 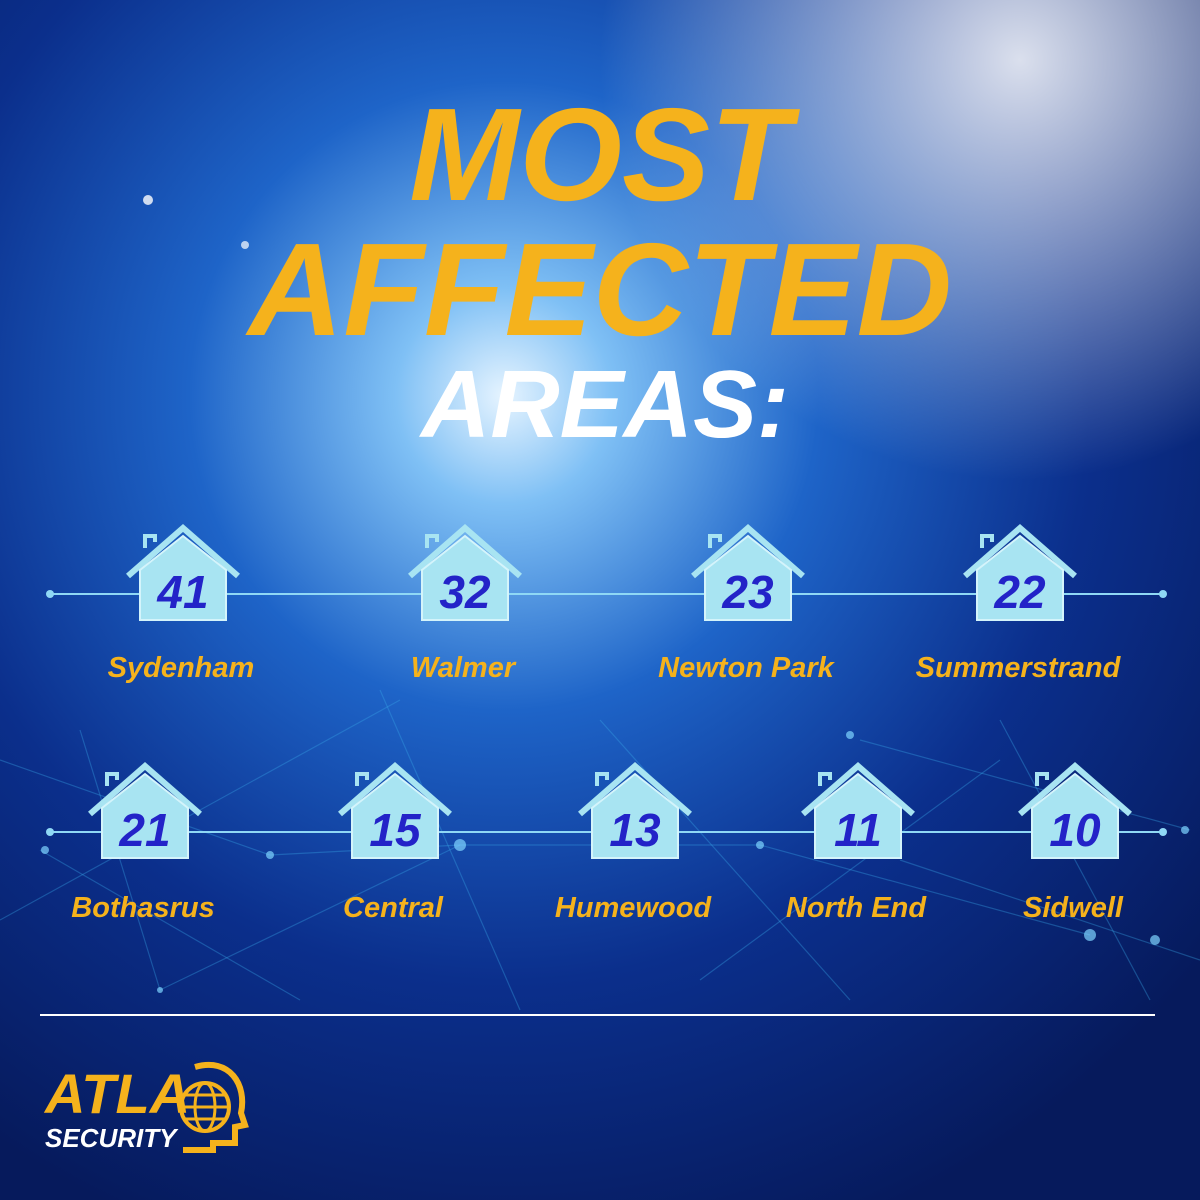 I want to click on logo-globe, so click(x=214, y=1107).